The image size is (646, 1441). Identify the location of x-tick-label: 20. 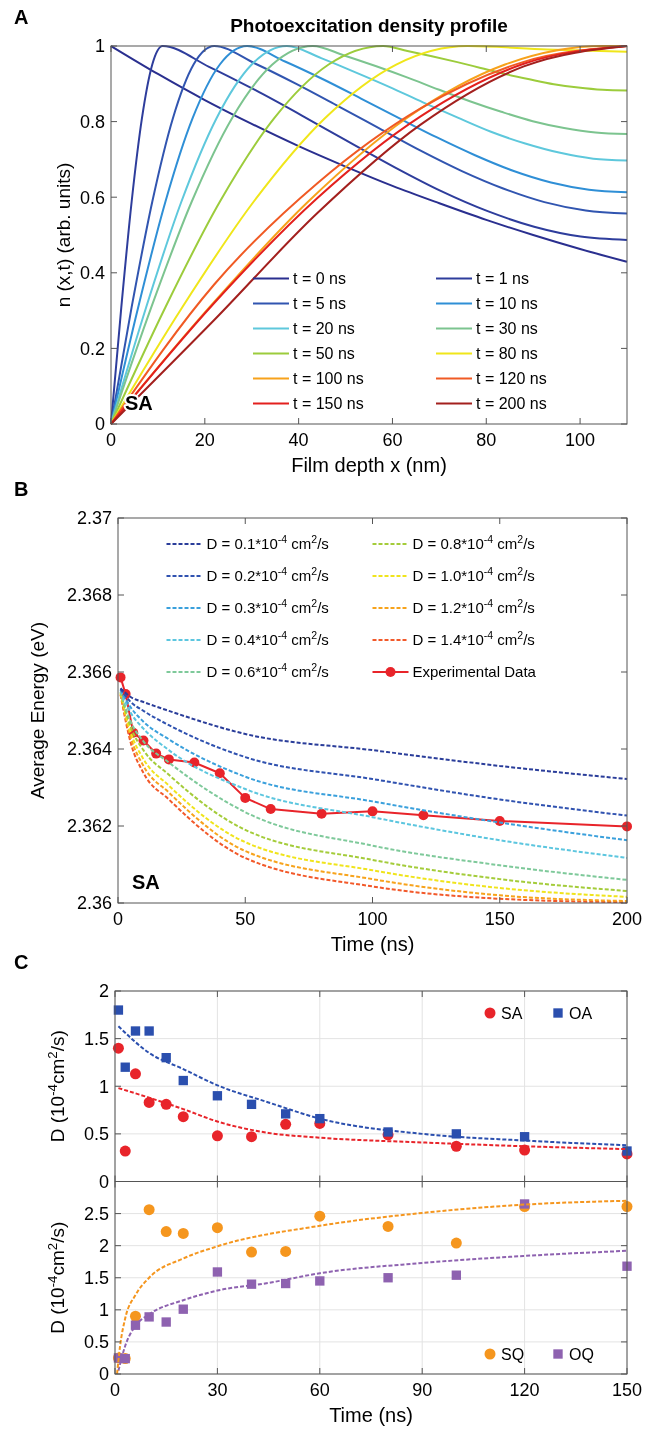
(204, 440).